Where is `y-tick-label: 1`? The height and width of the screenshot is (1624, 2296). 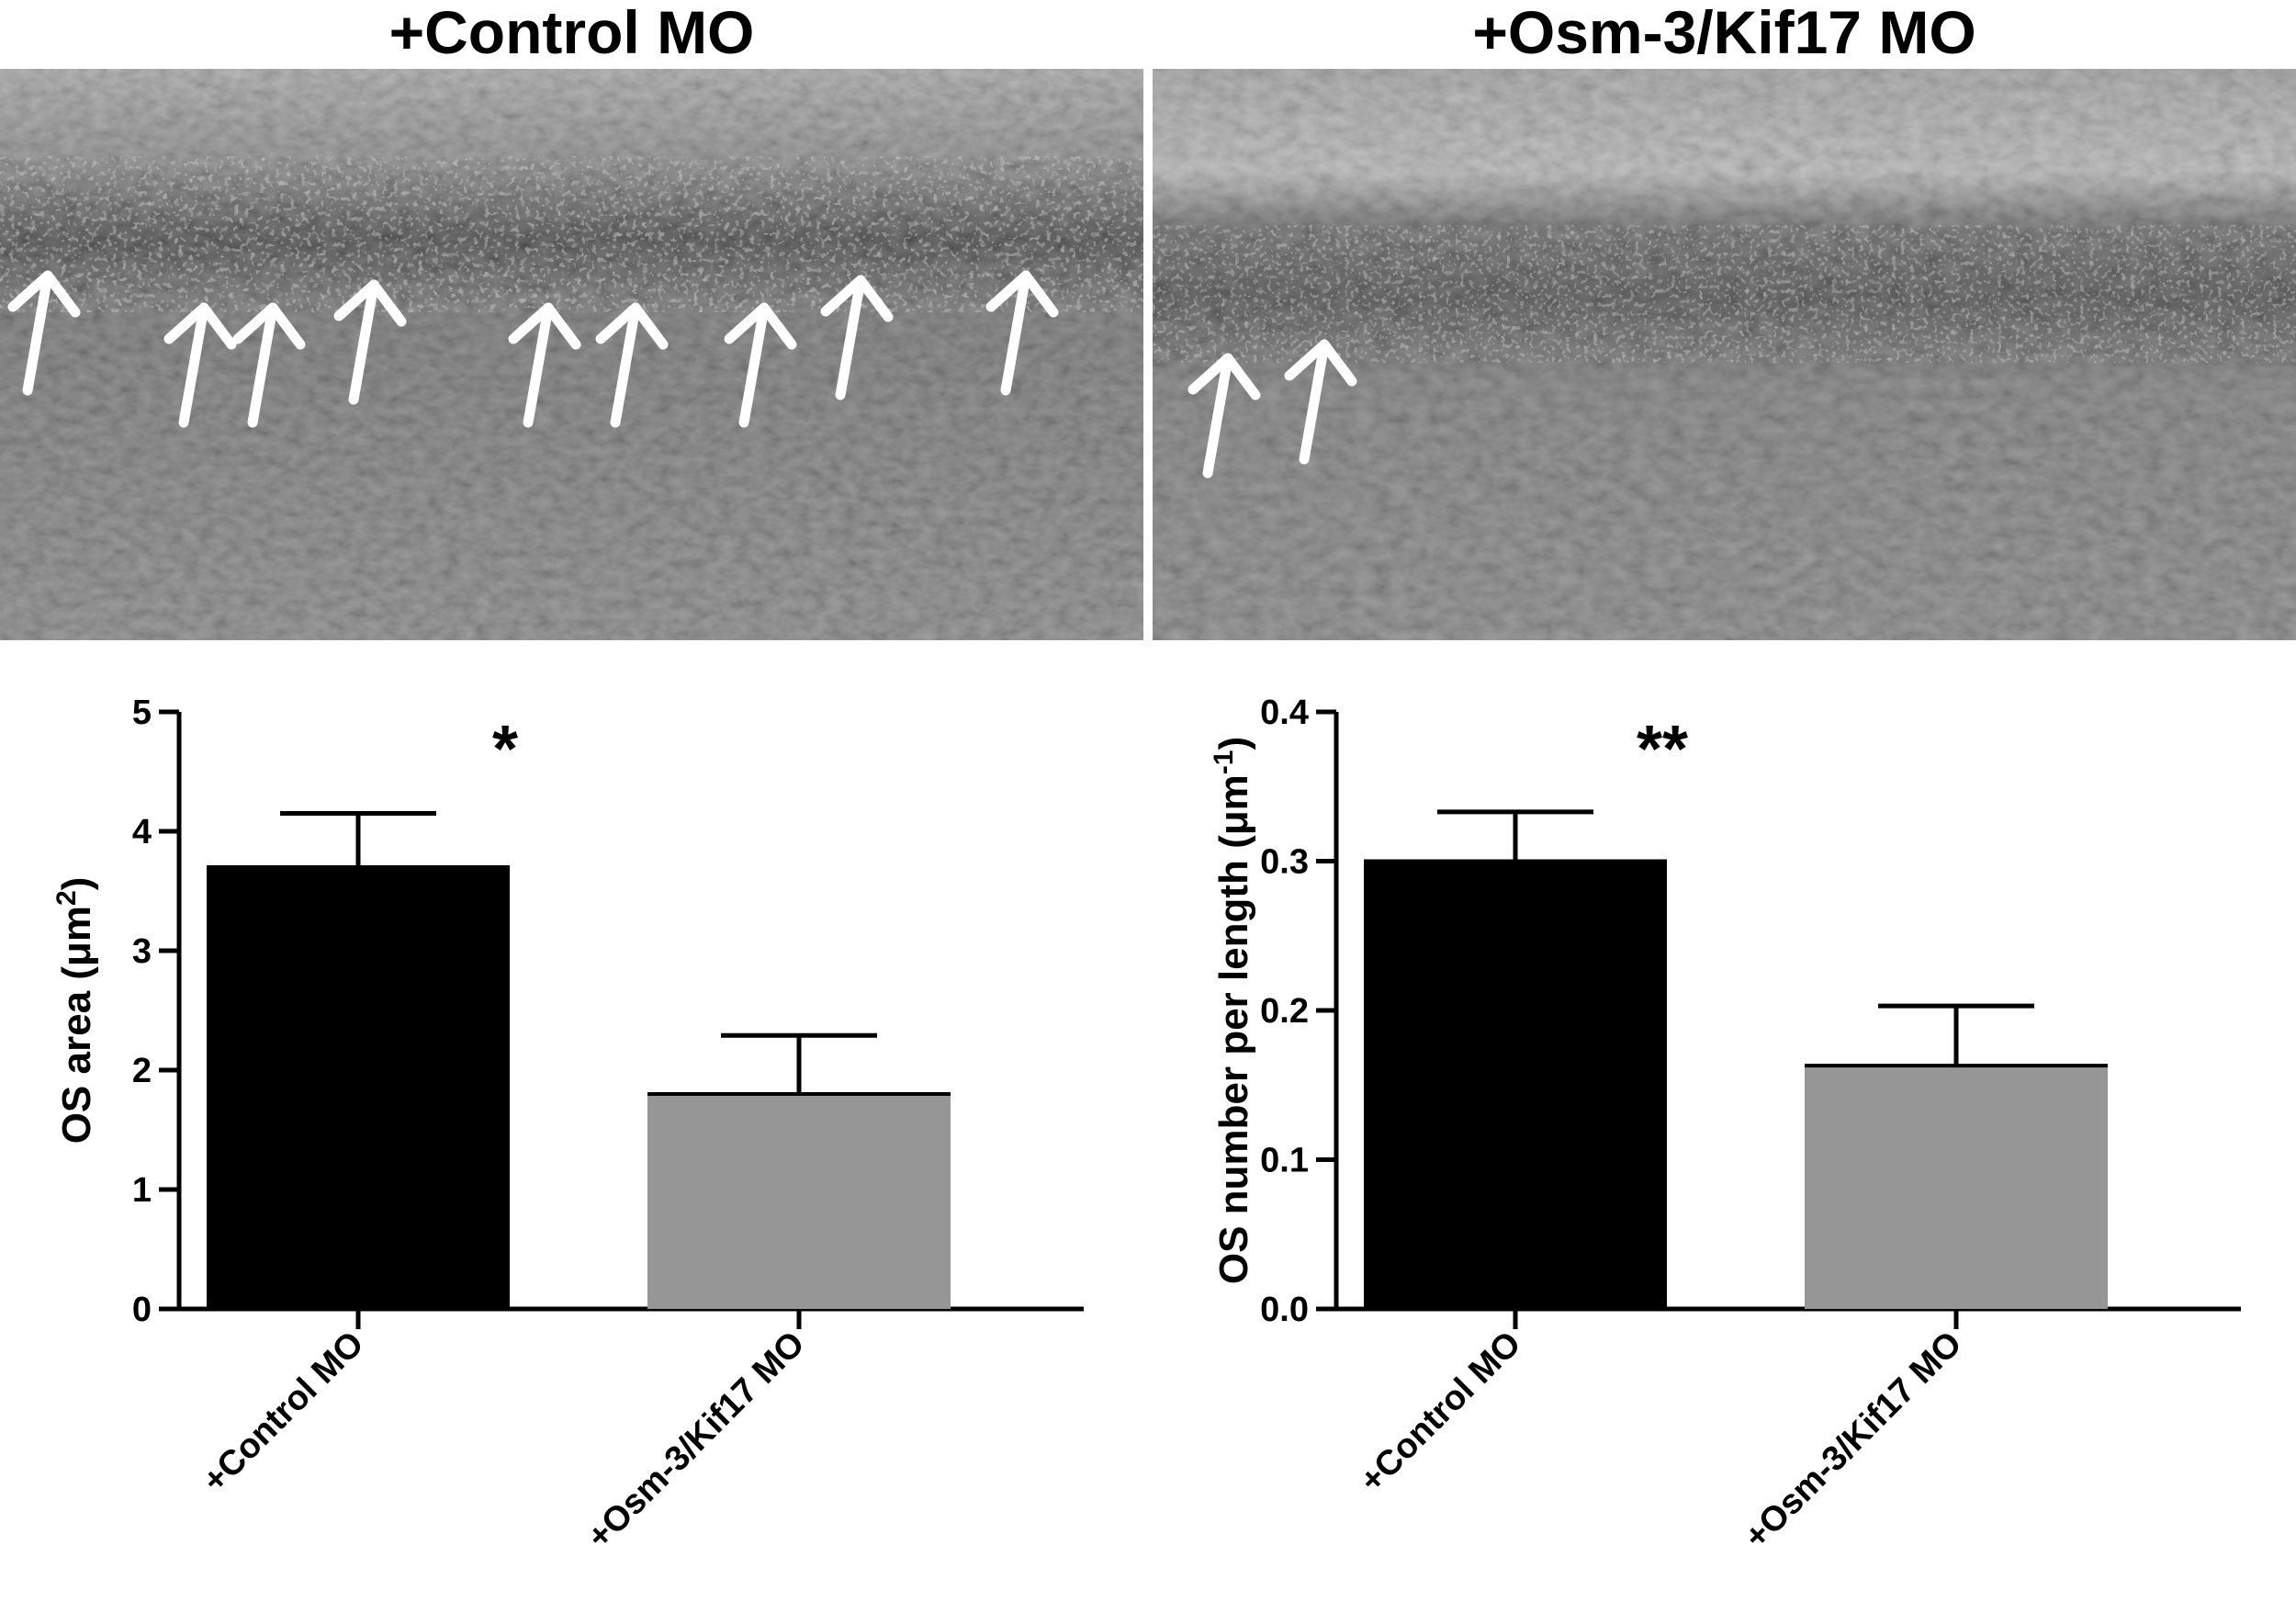
y-tick-label: 1 is located at coordinates (142, 1190).